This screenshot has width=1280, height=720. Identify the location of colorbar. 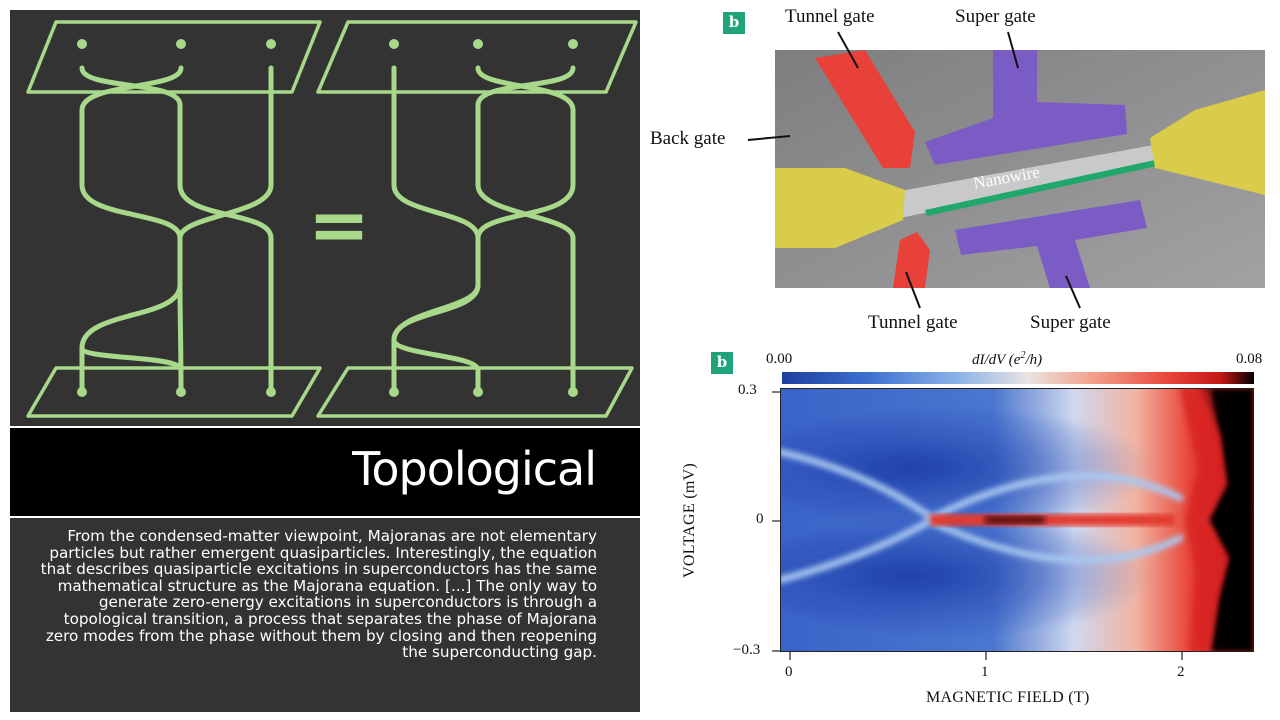
(1018, 378).